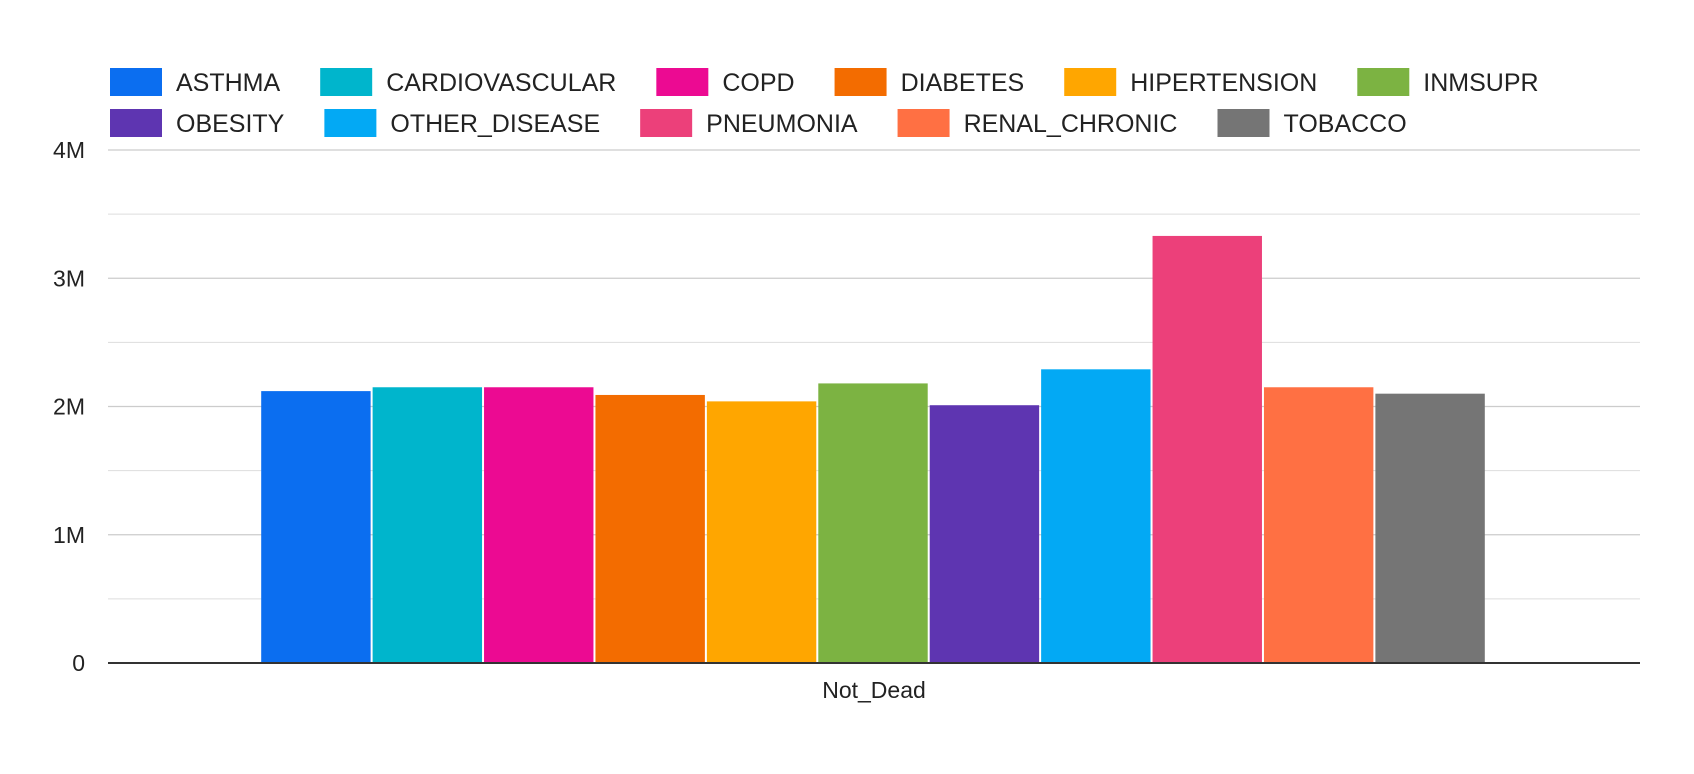 The image size is (1694, 774). I want to click on bar-hipertension, so click(761, 532).